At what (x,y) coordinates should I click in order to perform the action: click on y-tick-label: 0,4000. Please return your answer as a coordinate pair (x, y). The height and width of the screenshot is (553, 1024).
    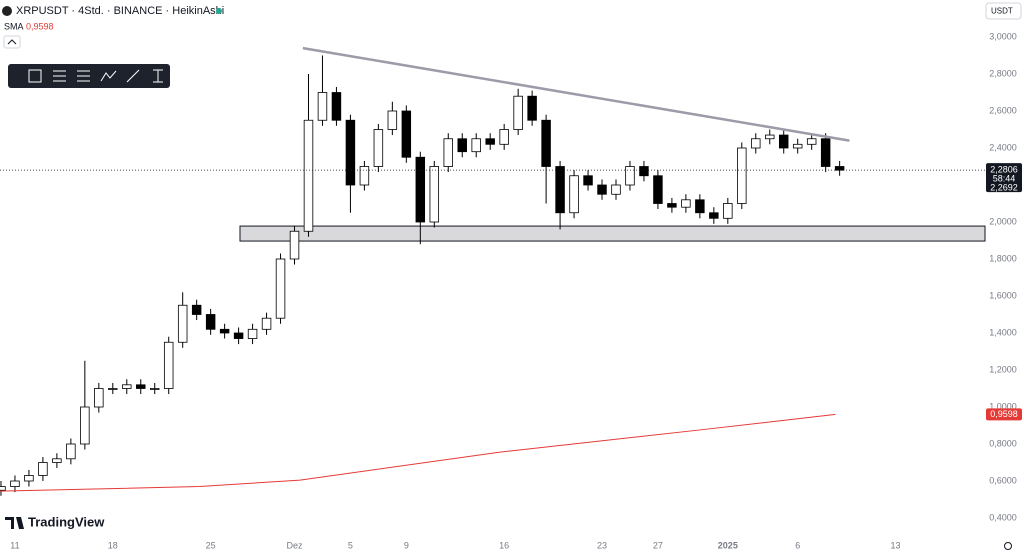
    Looking at the image, I should click on (1003, 517).